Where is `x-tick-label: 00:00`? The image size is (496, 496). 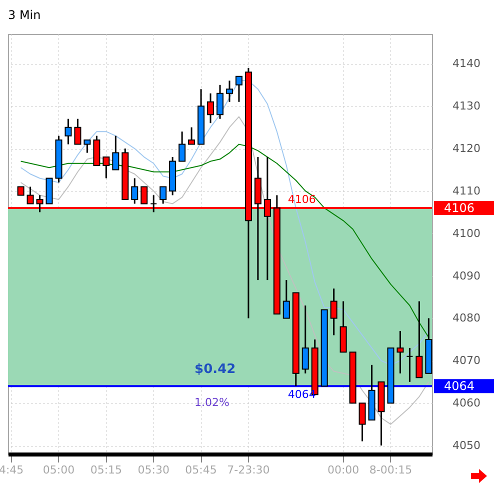 x-tick-label: 00:00 is located at coordinates (343, 470).